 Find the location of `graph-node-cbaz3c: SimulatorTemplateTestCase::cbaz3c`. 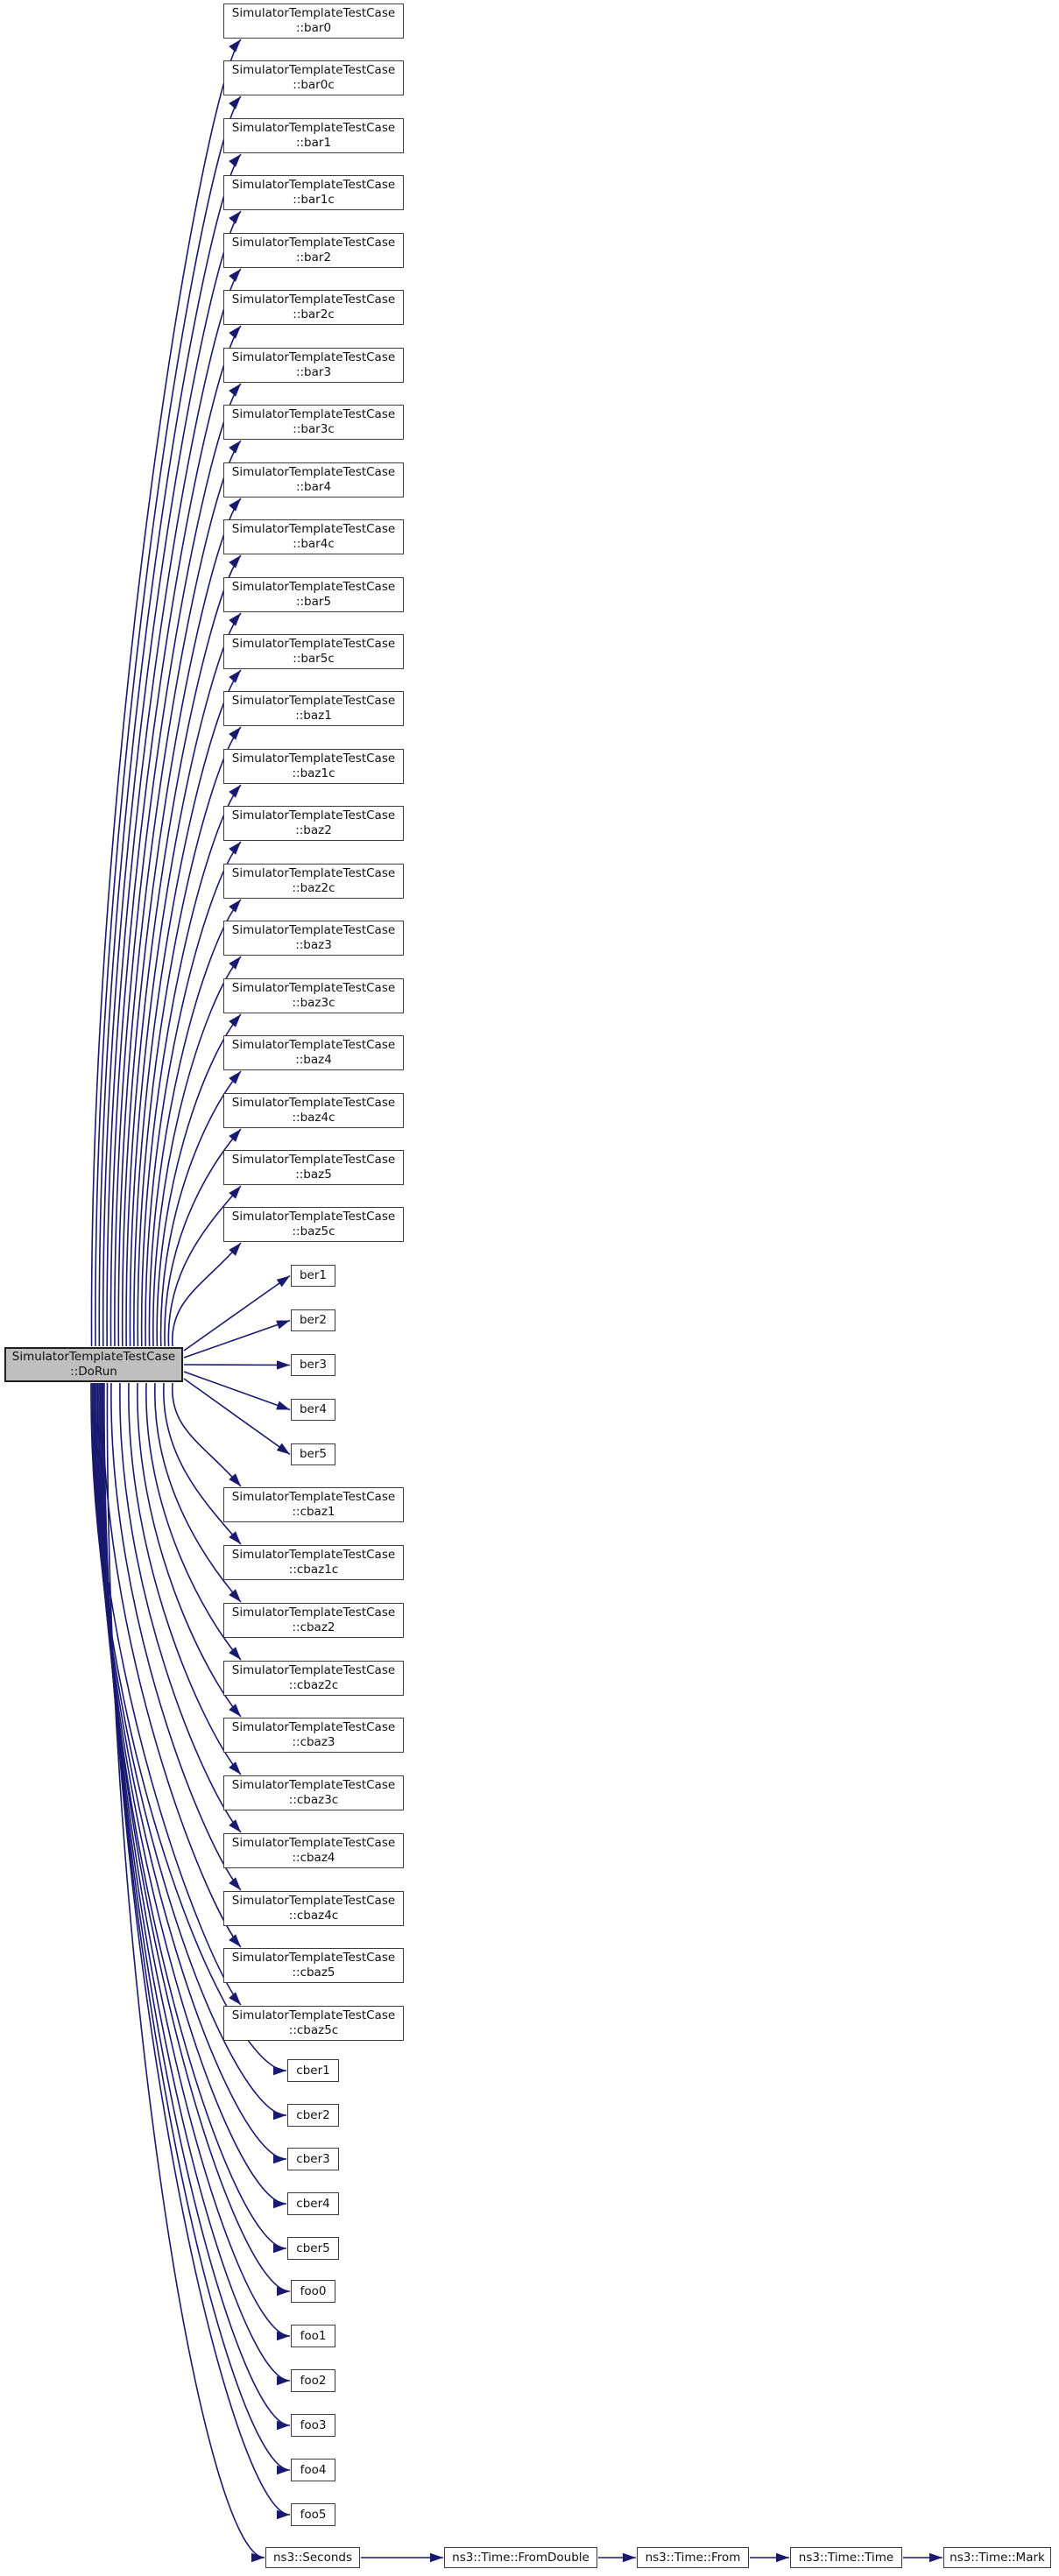

graph-node-cbaz3c: SimulatorTemplateTestCase::cbaz3c is located at coordinates (314, 1792).